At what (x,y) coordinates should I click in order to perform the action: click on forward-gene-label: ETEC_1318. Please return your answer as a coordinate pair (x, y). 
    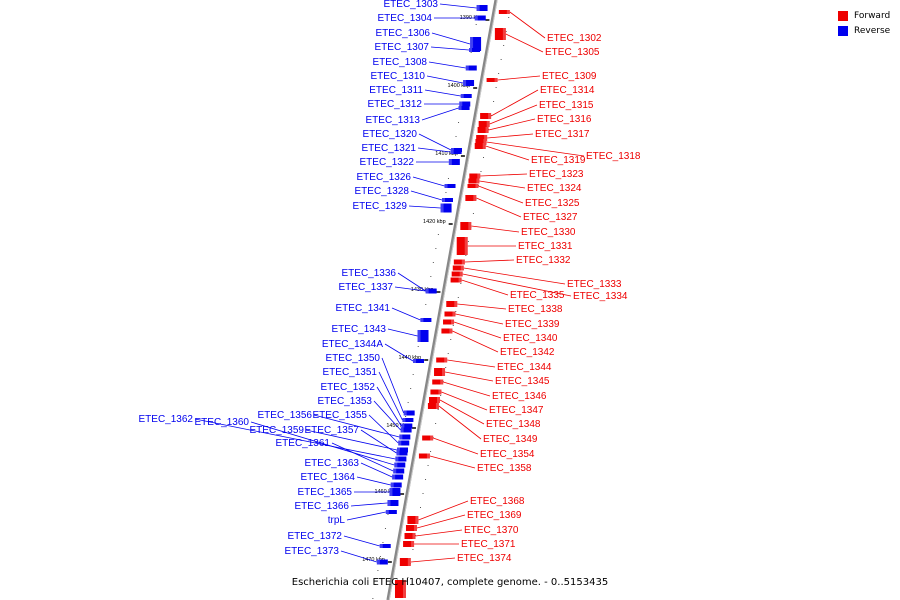
    Looking at the image, I should click on (613, 156).